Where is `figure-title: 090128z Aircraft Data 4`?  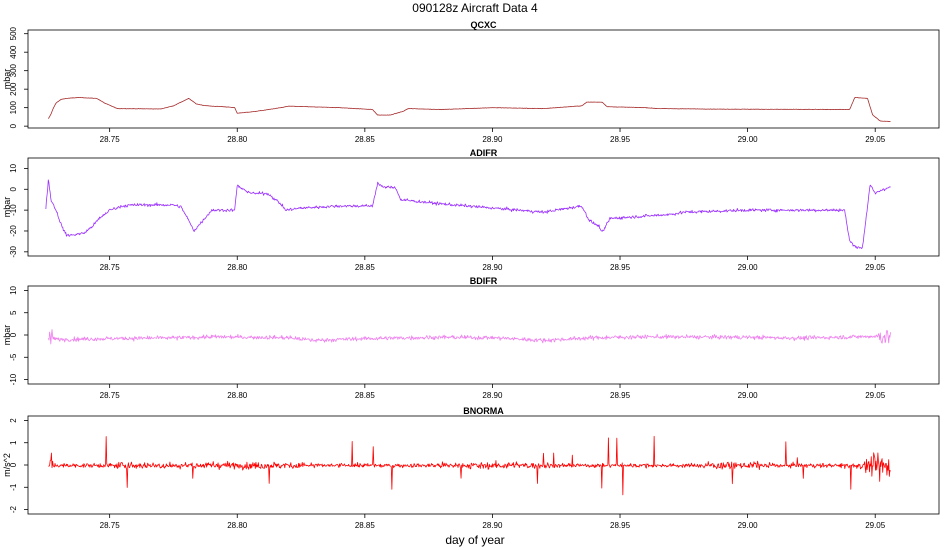
figure-title: 090128z Aircraft Data 4 is located at coordinates (475, 8).